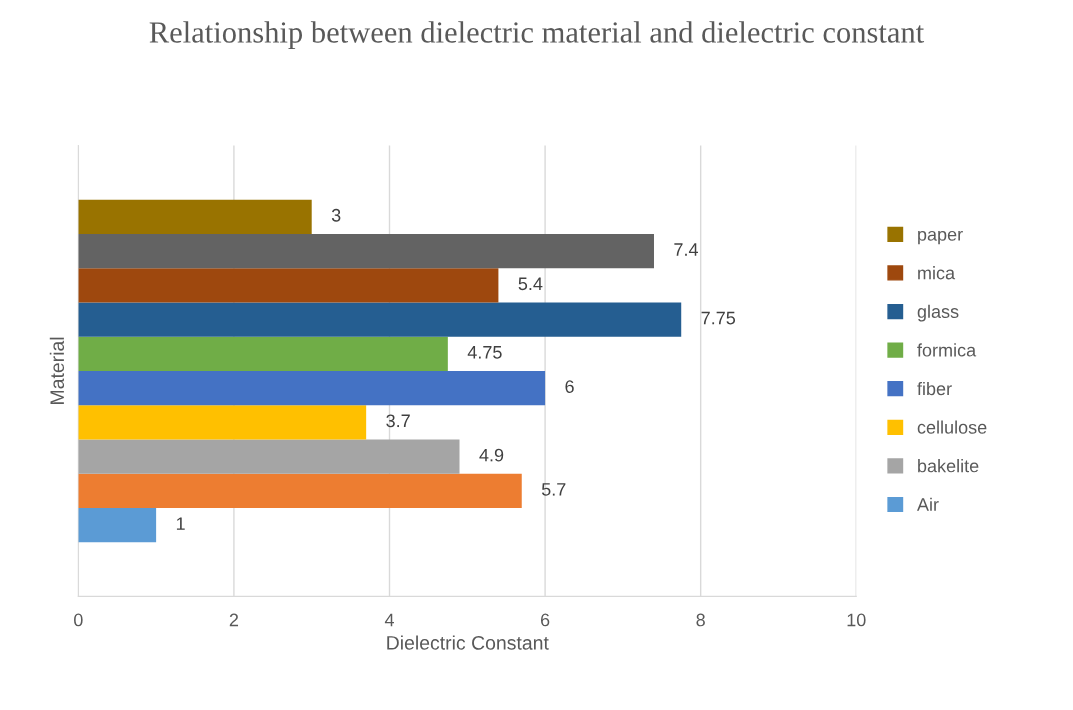  What do you see at coordinates (940, 237) in the screenshot?
I see `legend-label: paper` at bounding box center [940, 237].